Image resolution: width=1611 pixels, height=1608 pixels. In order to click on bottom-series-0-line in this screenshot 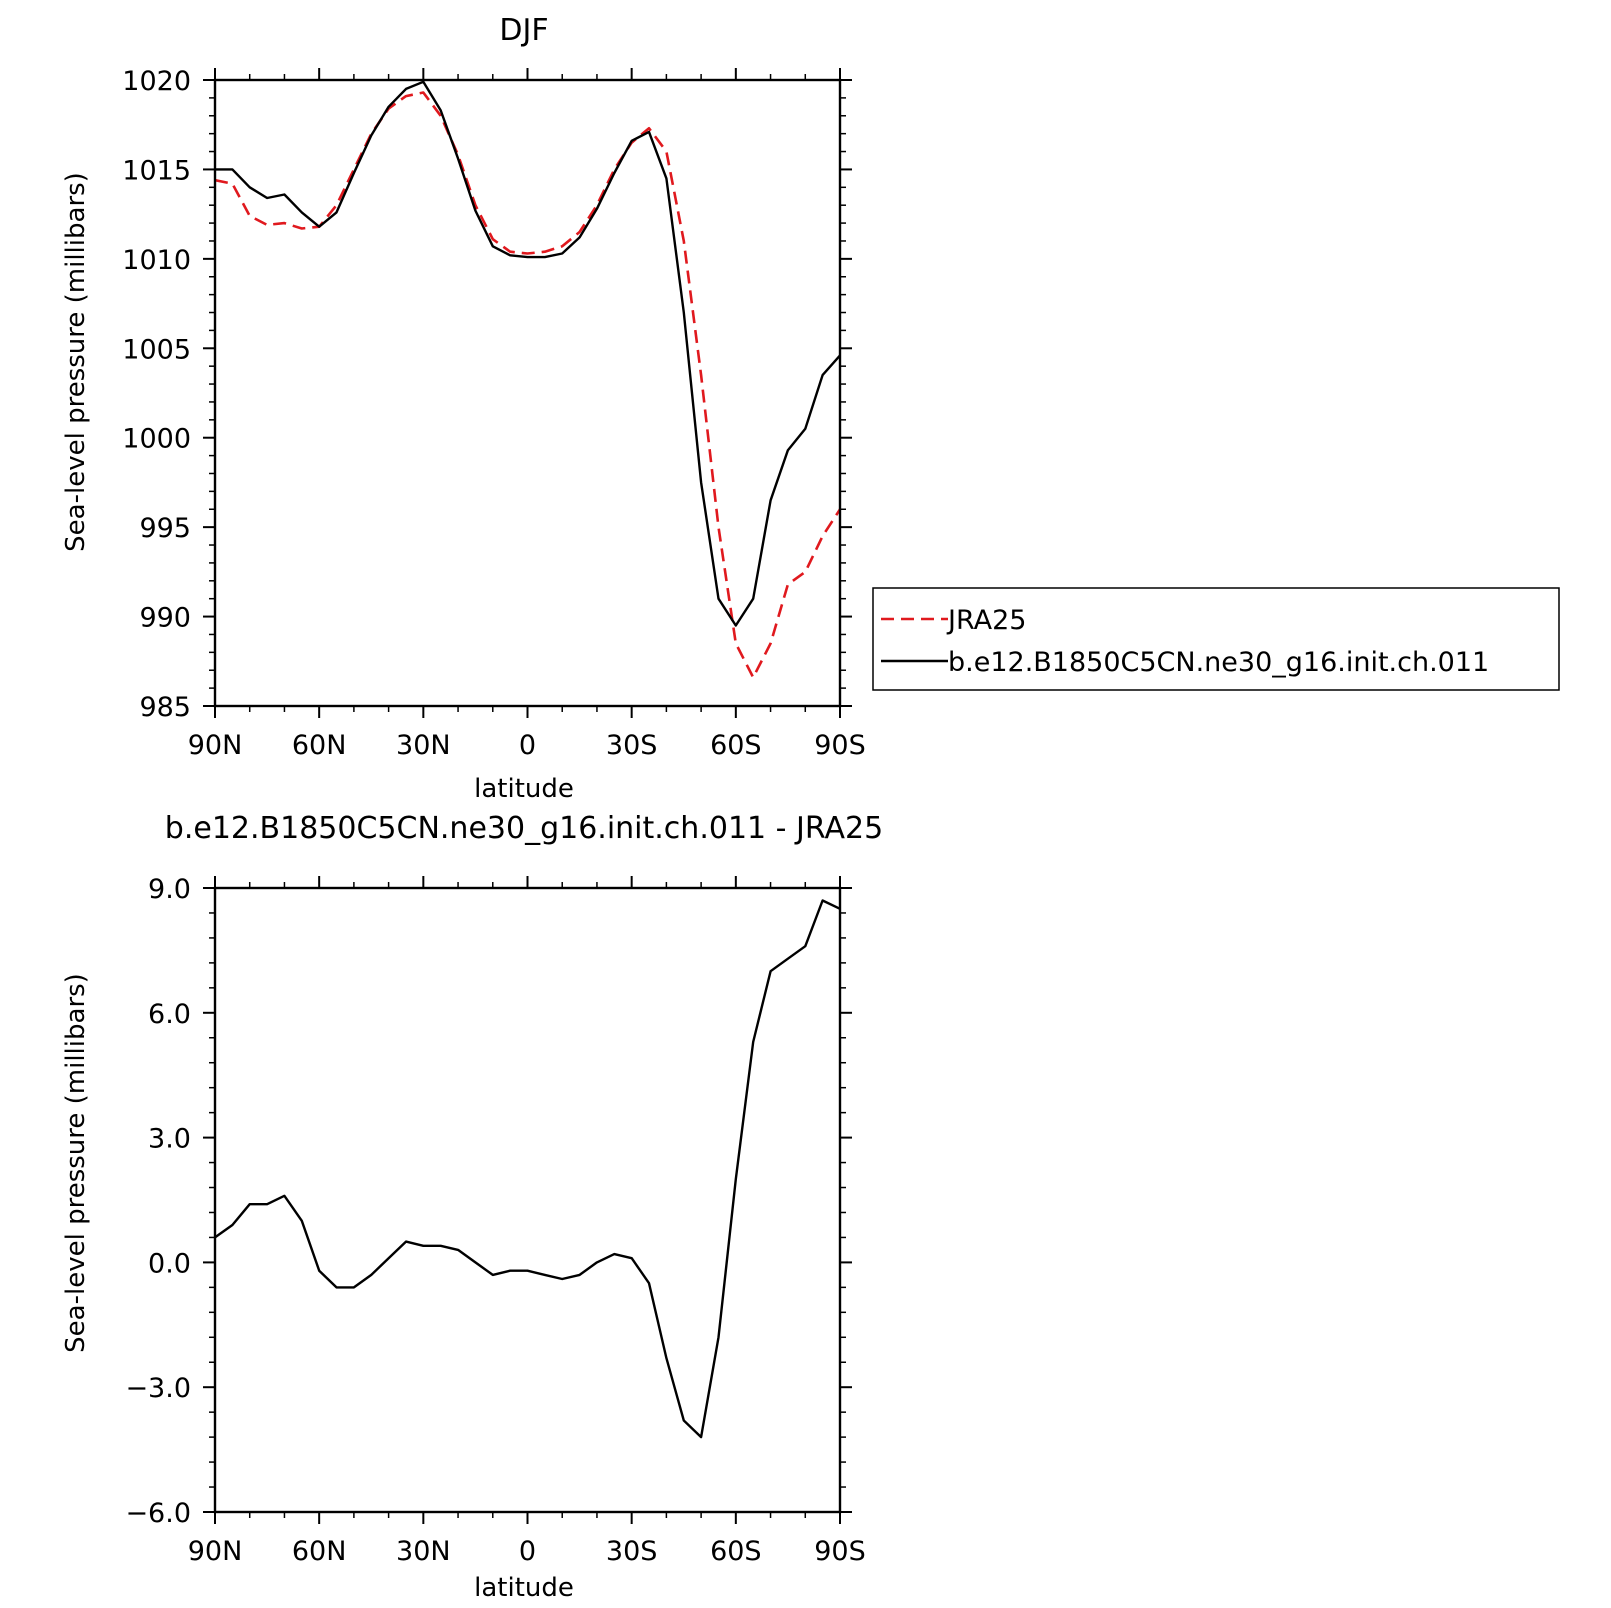, I will do `click(527, 1169)`.